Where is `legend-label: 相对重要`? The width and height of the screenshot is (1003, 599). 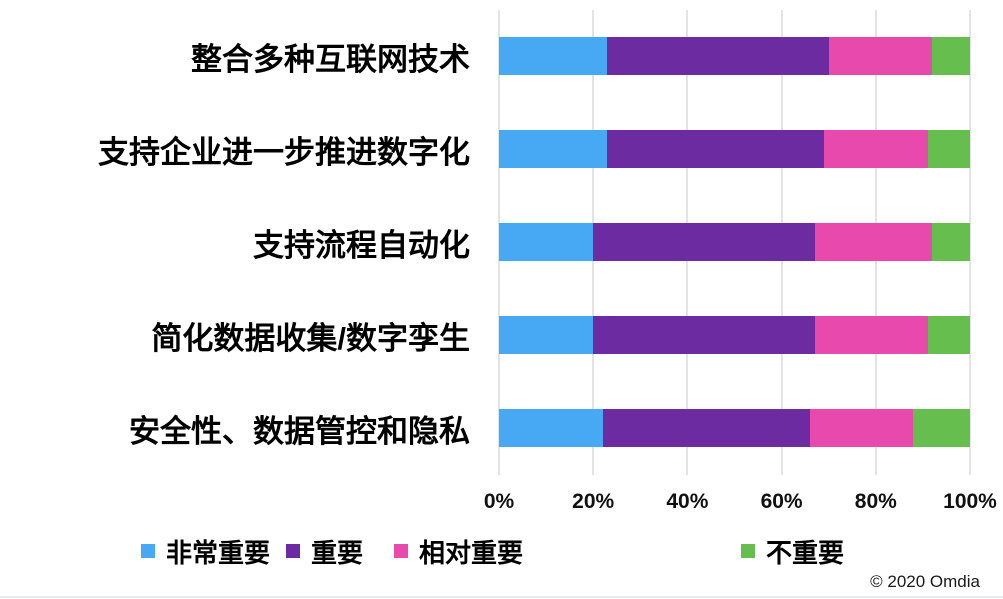 legend-label: 相对重要 is located at coordinates (471, 552).